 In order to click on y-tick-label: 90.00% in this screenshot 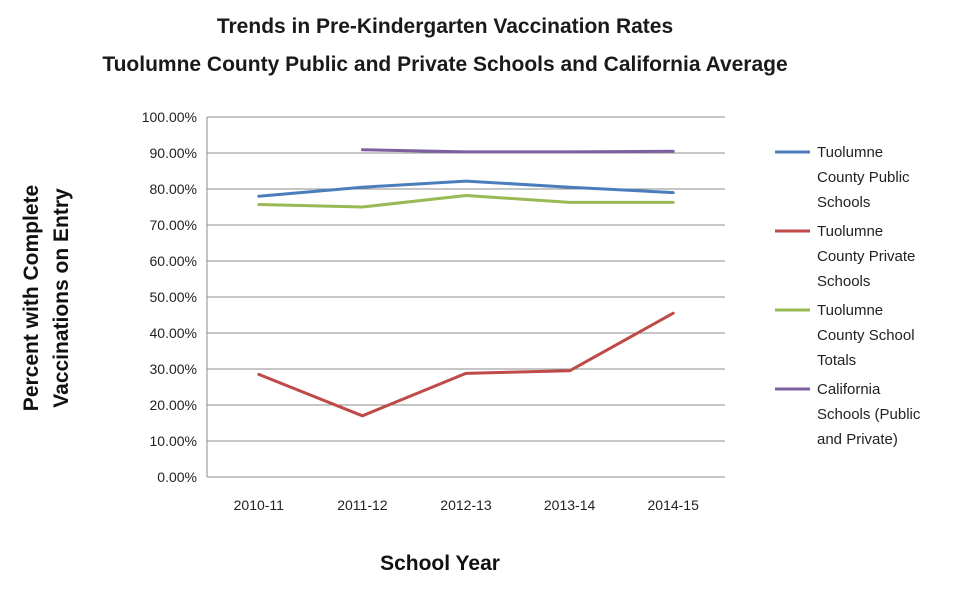, I will do `click(173, 153)`.